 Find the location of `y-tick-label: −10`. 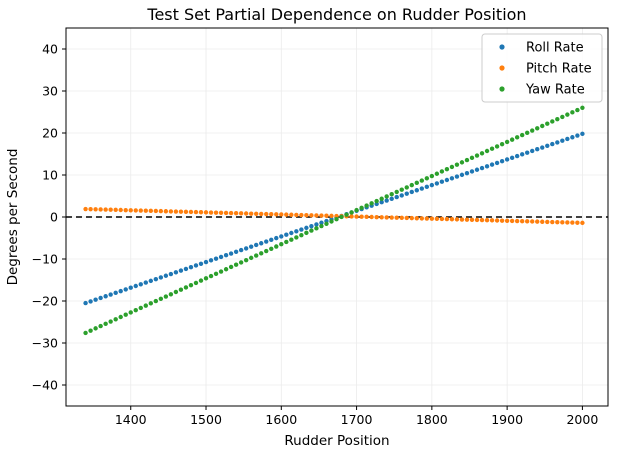

y-tick-label: −10 is located at coordinates (45, 259).